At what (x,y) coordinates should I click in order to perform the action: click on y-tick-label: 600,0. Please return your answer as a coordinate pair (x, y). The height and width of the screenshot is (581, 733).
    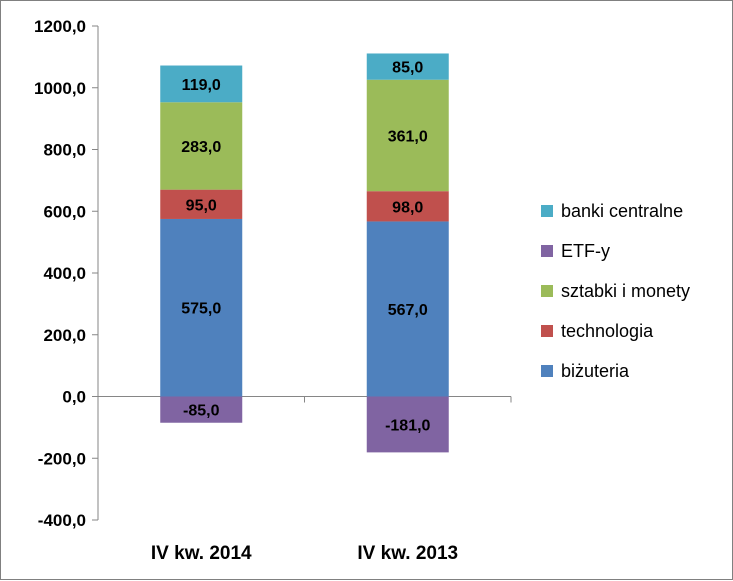
    Looking at the image, I should click on (64, 211).